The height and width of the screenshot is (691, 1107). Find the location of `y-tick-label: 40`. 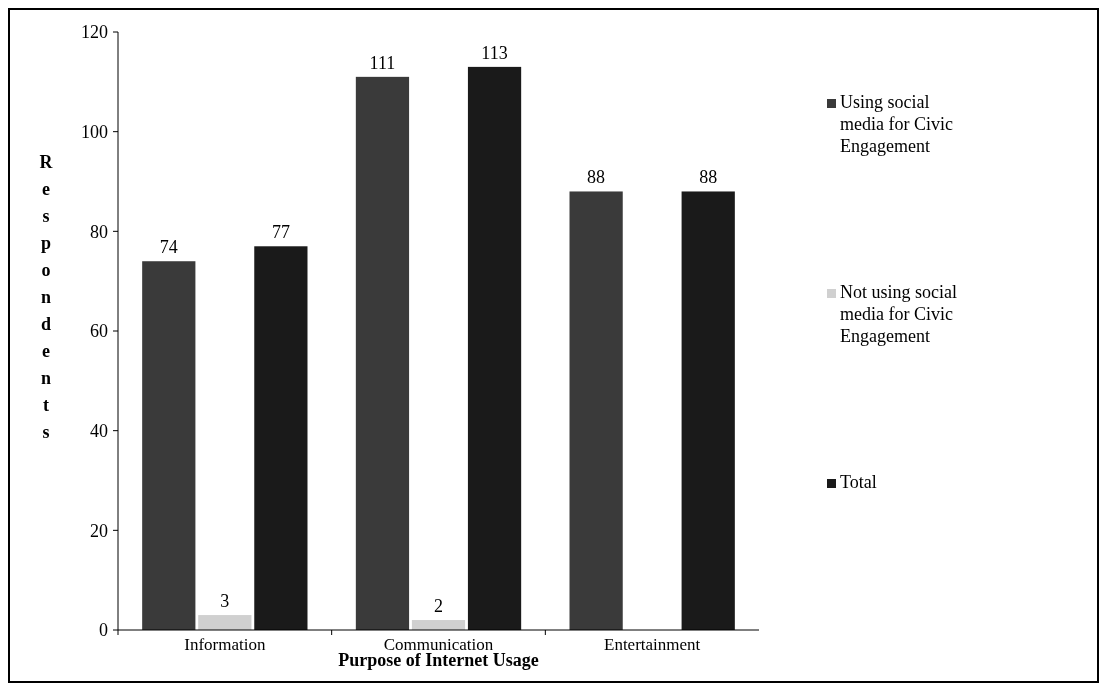

y-tick-label: 40 is located at coordinates (99, 430).